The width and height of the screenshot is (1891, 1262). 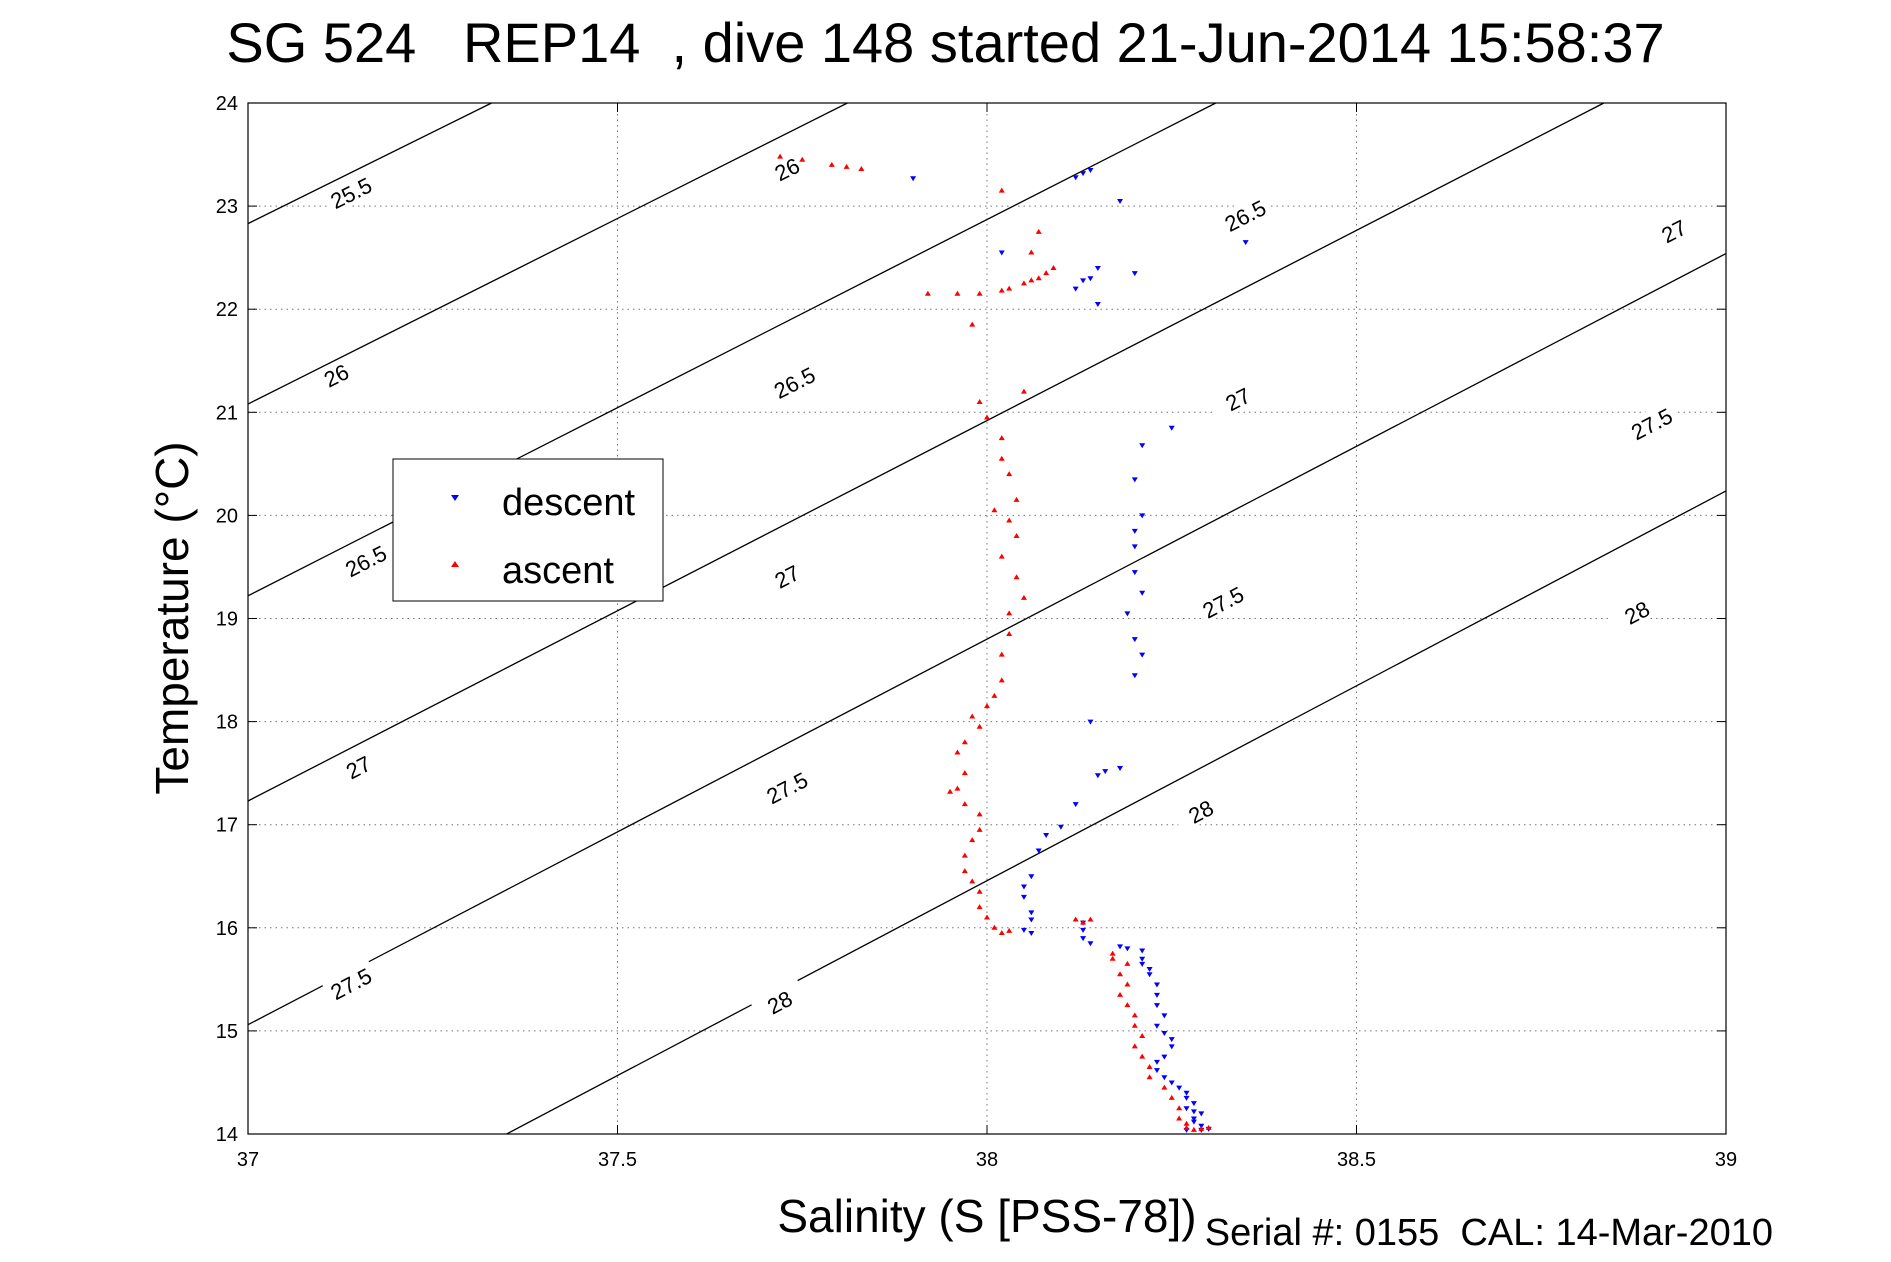 I want to click on x-tick-label: 37.5, so click(x=617, y=1160).